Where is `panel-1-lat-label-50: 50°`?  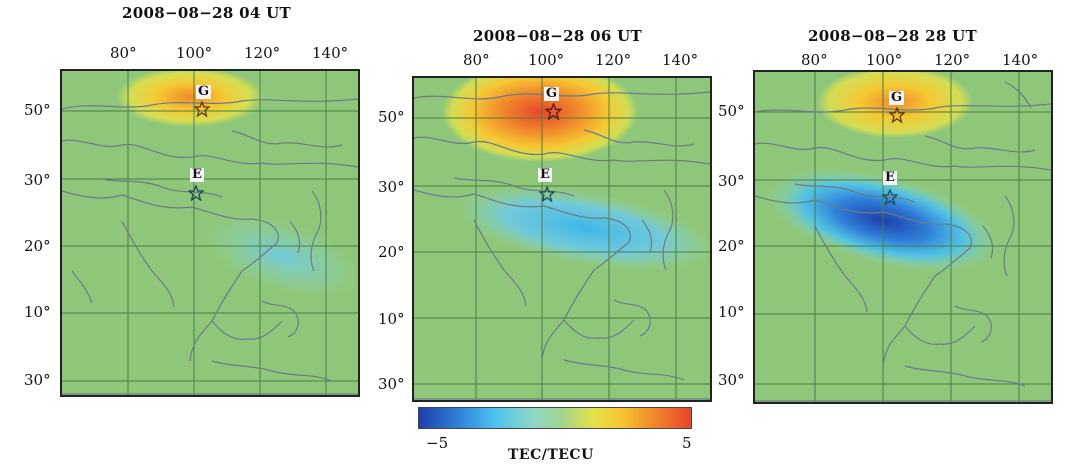
panel-1-lat-label-50: 50° is located at coordinates (37, 110).